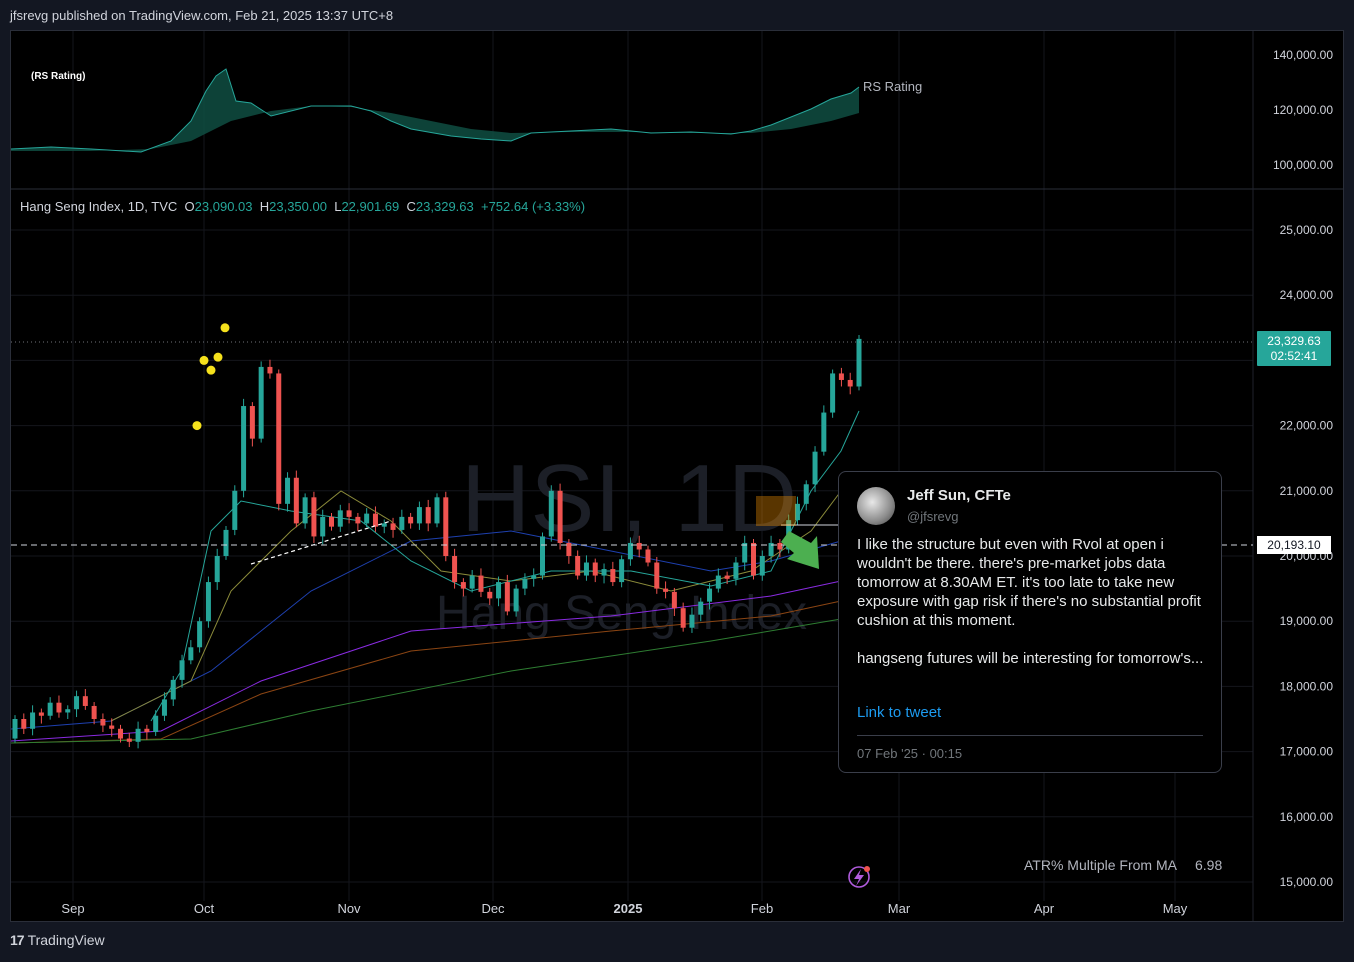 The image size is (1354, 962). What do you see at coordinates (223, 206) in the screenshot?
I see `legend-open: 23,090.03` at bounding box center [223, 206].